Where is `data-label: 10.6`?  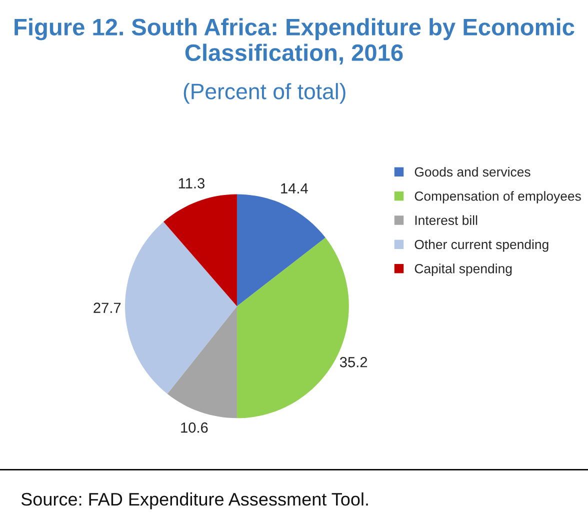 data-label: 10.6 is located at coordinates (194, 427).